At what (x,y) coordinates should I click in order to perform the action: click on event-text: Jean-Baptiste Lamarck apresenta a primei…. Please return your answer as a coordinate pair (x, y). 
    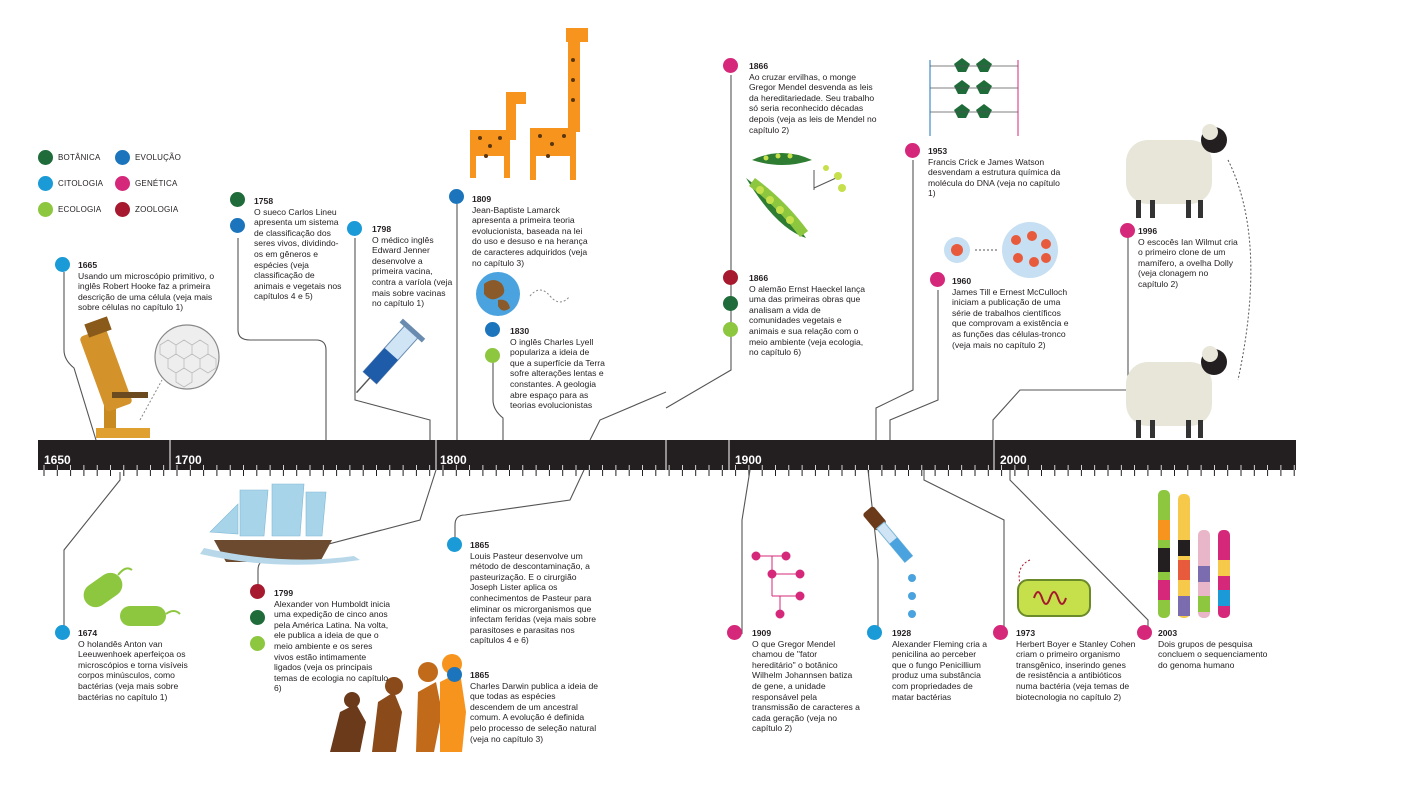
    Looking at the image, I should click on (530, 236).